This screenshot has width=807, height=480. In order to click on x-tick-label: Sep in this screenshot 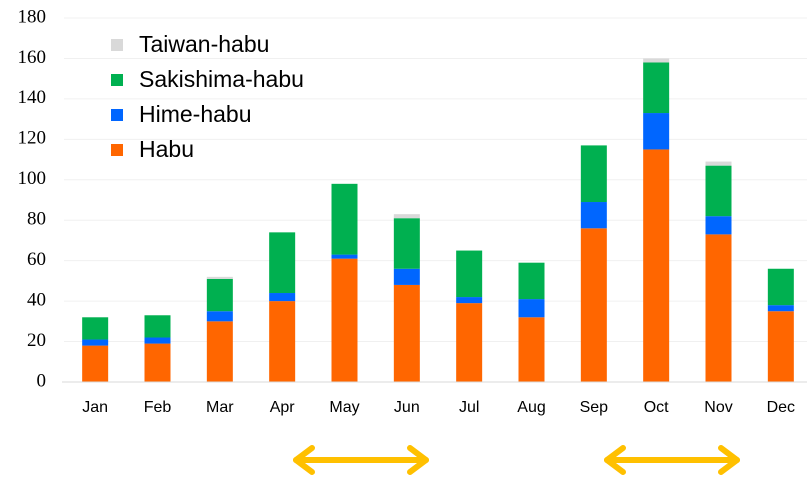, I will do `click(594, 407)`.